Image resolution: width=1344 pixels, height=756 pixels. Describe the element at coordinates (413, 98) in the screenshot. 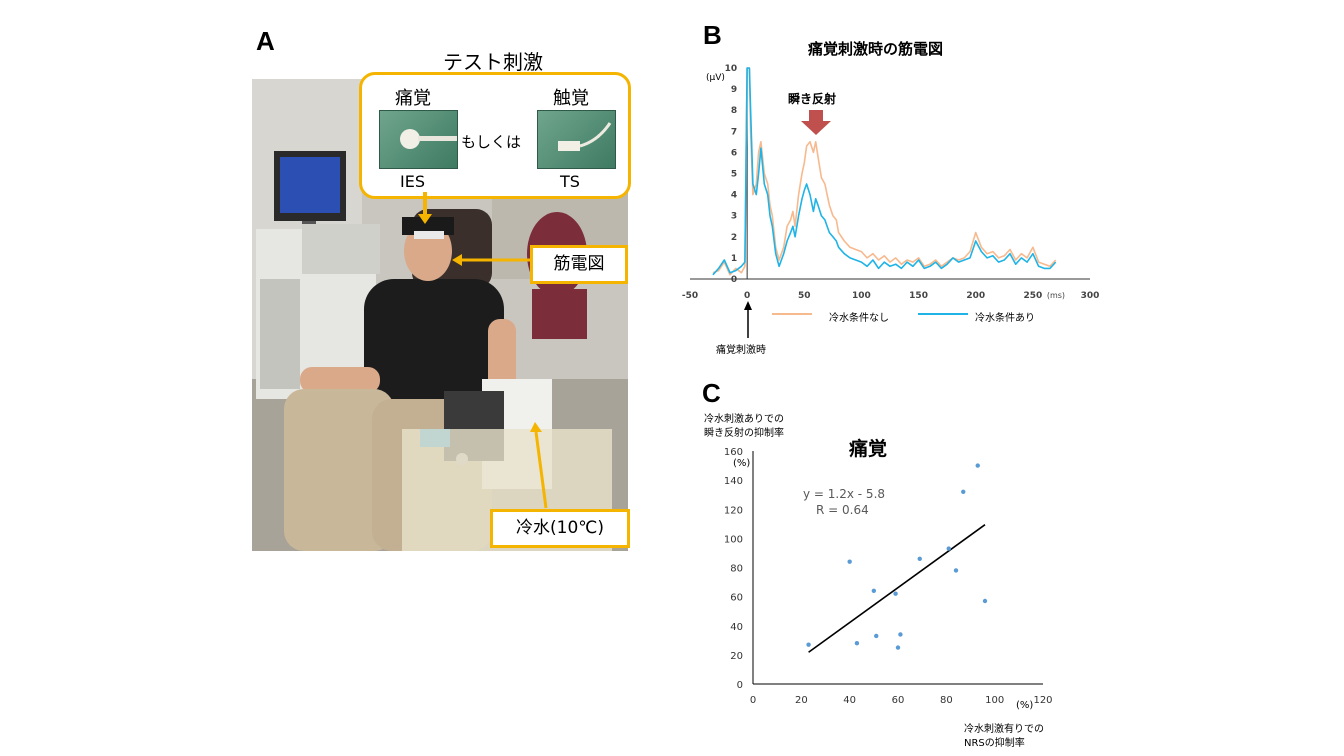

I see `pain-label: 痛覚` at that location.